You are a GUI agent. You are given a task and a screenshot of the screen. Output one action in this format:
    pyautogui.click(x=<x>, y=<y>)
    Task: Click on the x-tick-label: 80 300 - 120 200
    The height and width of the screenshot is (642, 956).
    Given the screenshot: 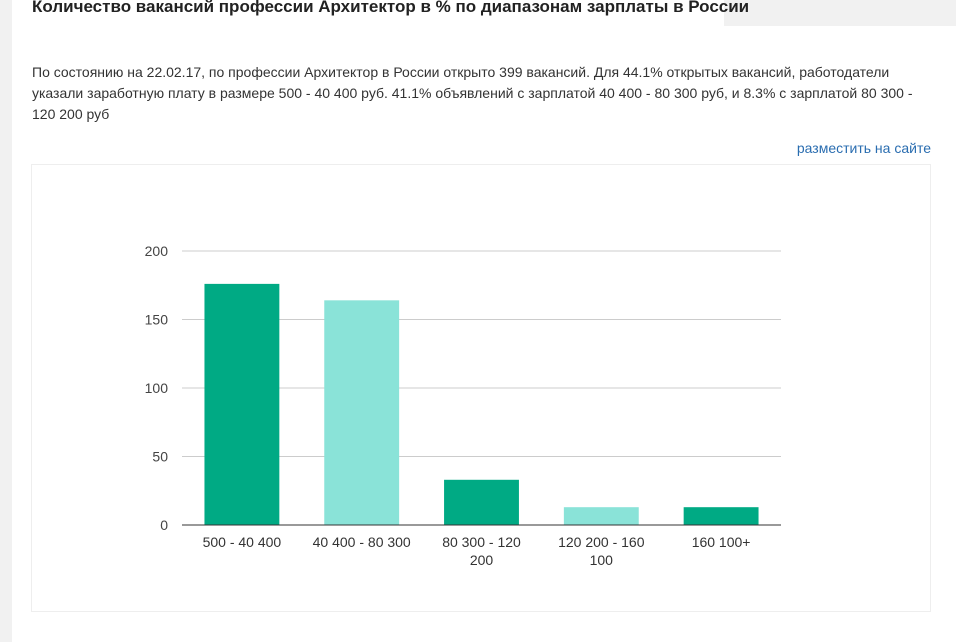 What is the action you would take?
    pyautogui.click(x=481, y=551)
    